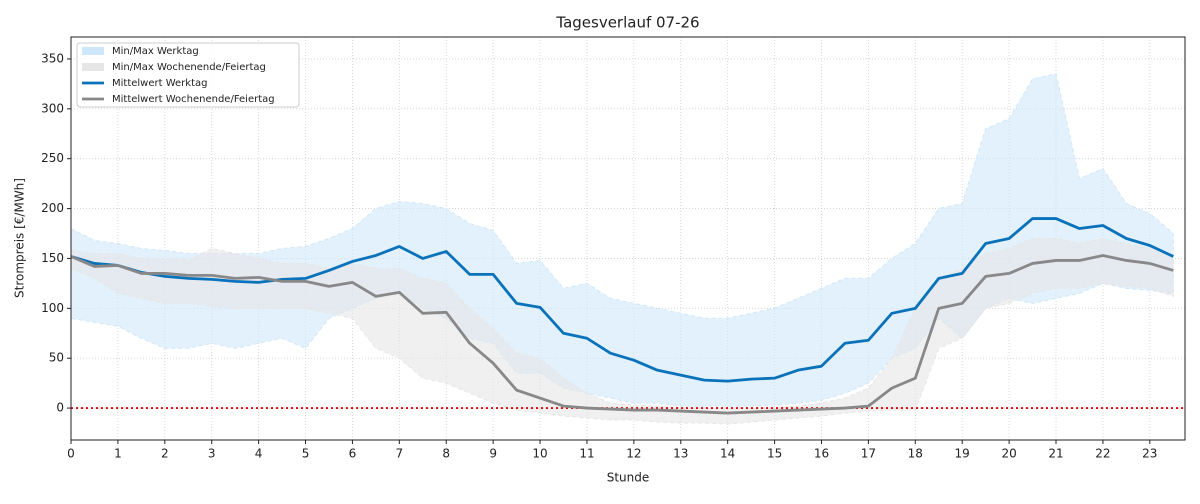  Describe the element at coordinates (155, 51) in the screenshot. I see `legend-label: Min/Max Werktag` at that location.